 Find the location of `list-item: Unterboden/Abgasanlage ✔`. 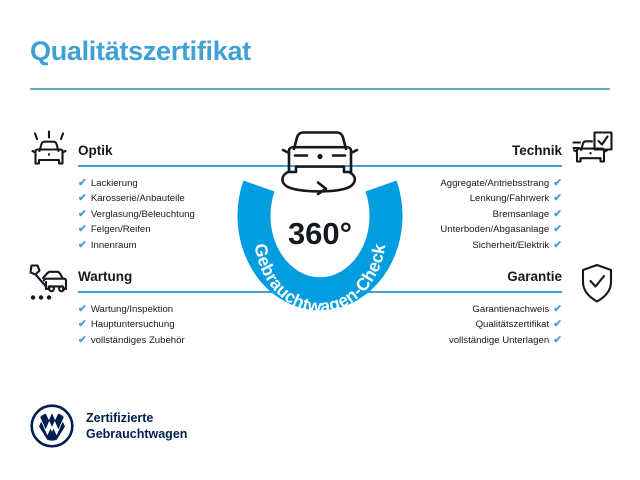

list-item: Unterboden/Abgasanlage ✔ is located at coordinates (452, 229).